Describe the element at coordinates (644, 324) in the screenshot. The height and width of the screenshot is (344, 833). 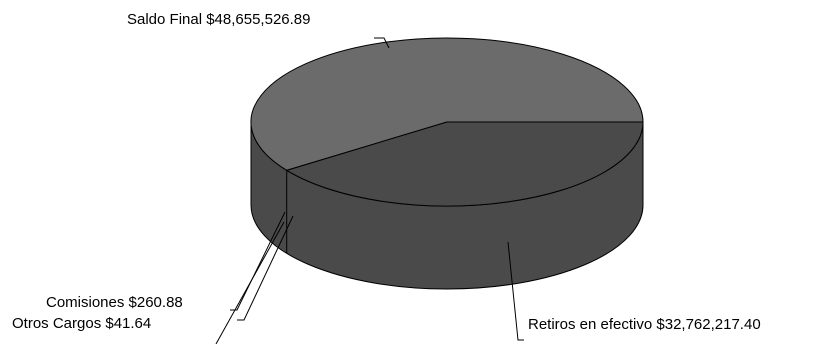
I see `data-label-retiros-en-efectivo: Retiros en efectivo $32,762,217.40` at that location.